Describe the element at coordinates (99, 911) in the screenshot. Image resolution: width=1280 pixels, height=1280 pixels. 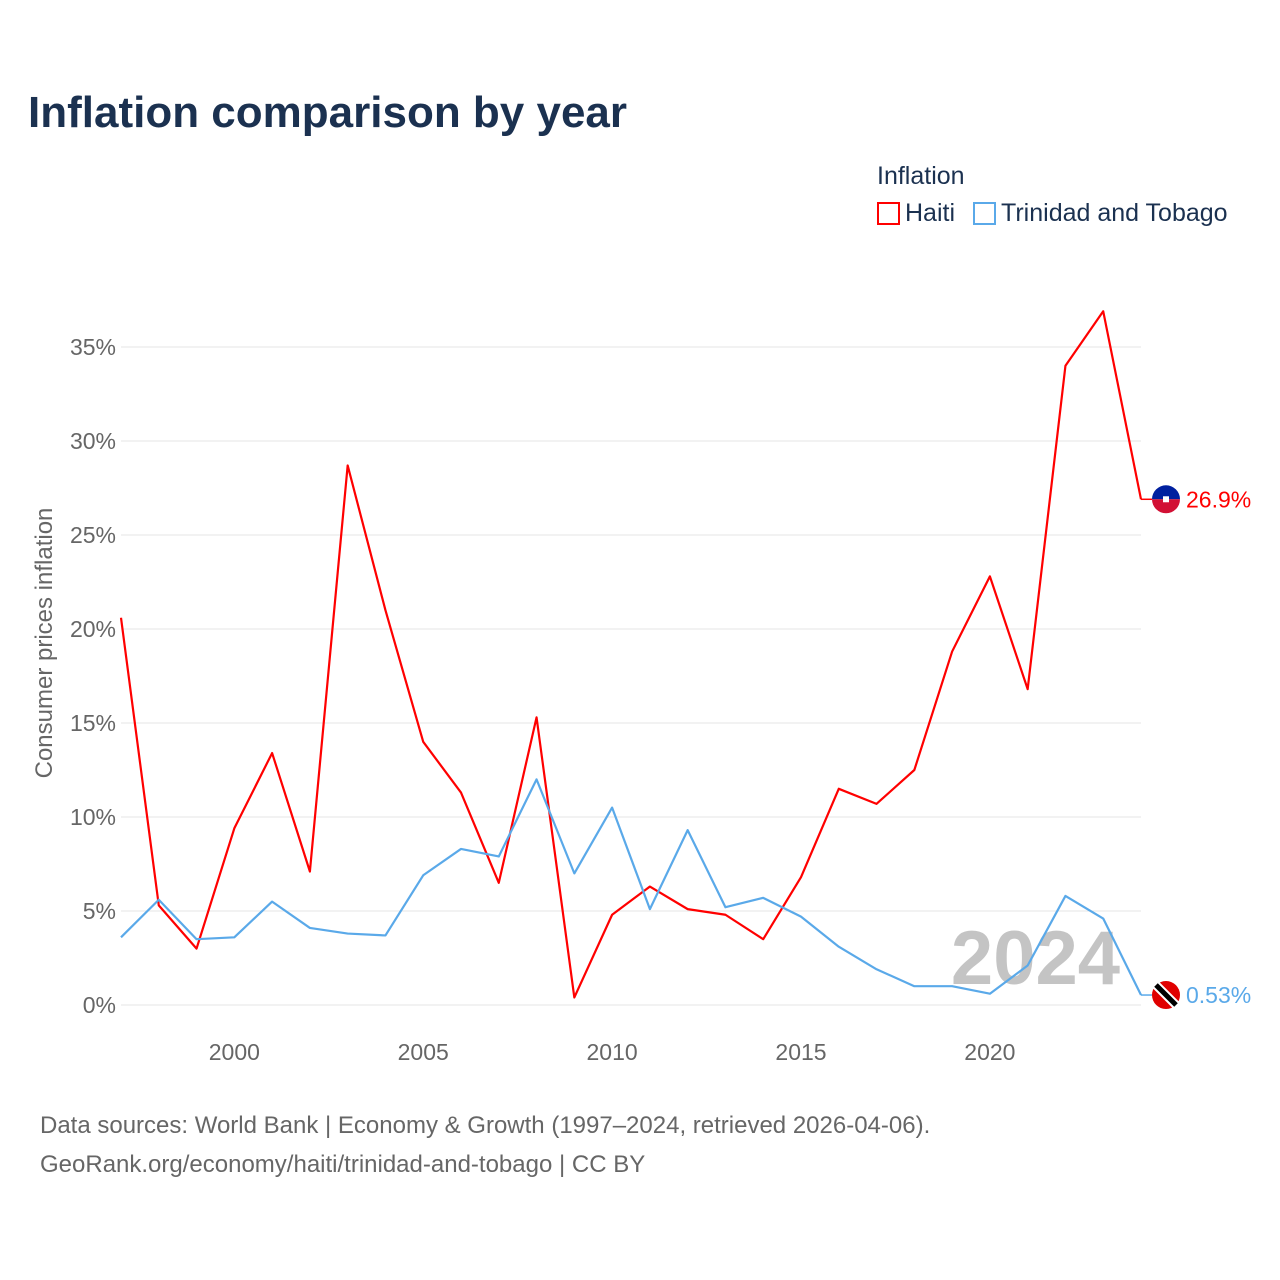
I see `y-tick-label: 5%` at that location.